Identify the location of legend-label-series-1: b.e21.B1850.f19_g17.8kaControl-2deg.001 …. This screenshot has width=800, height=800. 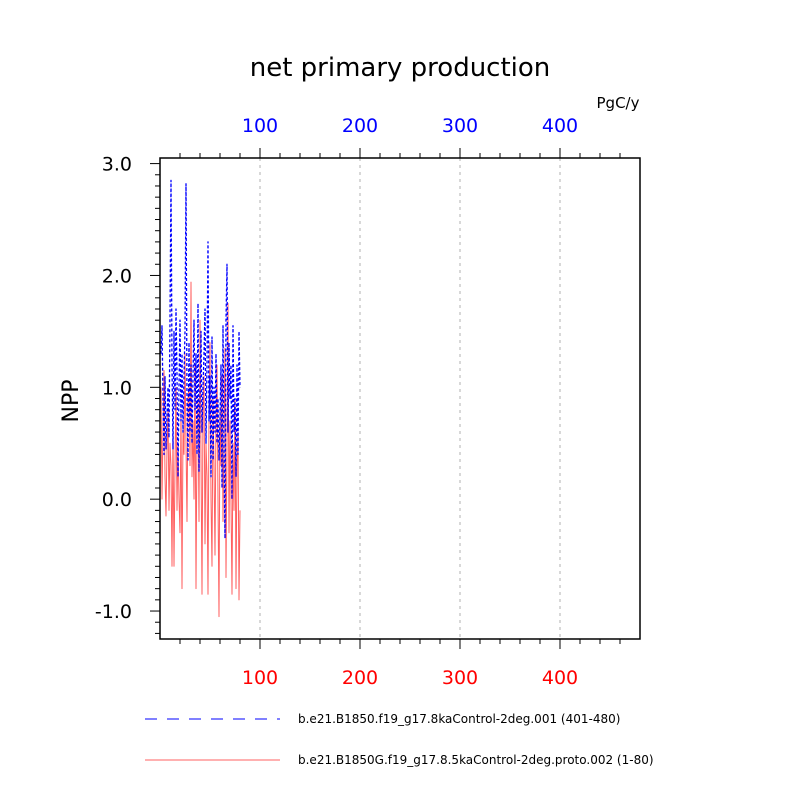
(459, 719).